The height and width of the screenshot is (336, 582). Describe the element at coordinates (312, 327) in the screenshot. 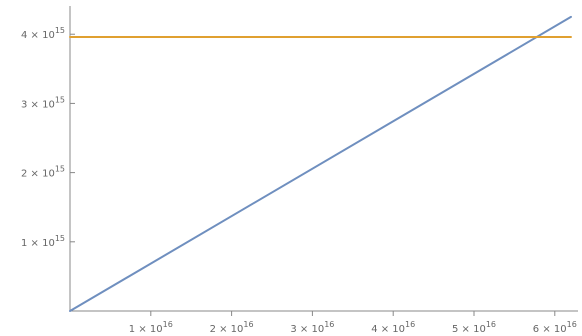

I see `x-tick-label: 3 × 10¹⁶` at that location.